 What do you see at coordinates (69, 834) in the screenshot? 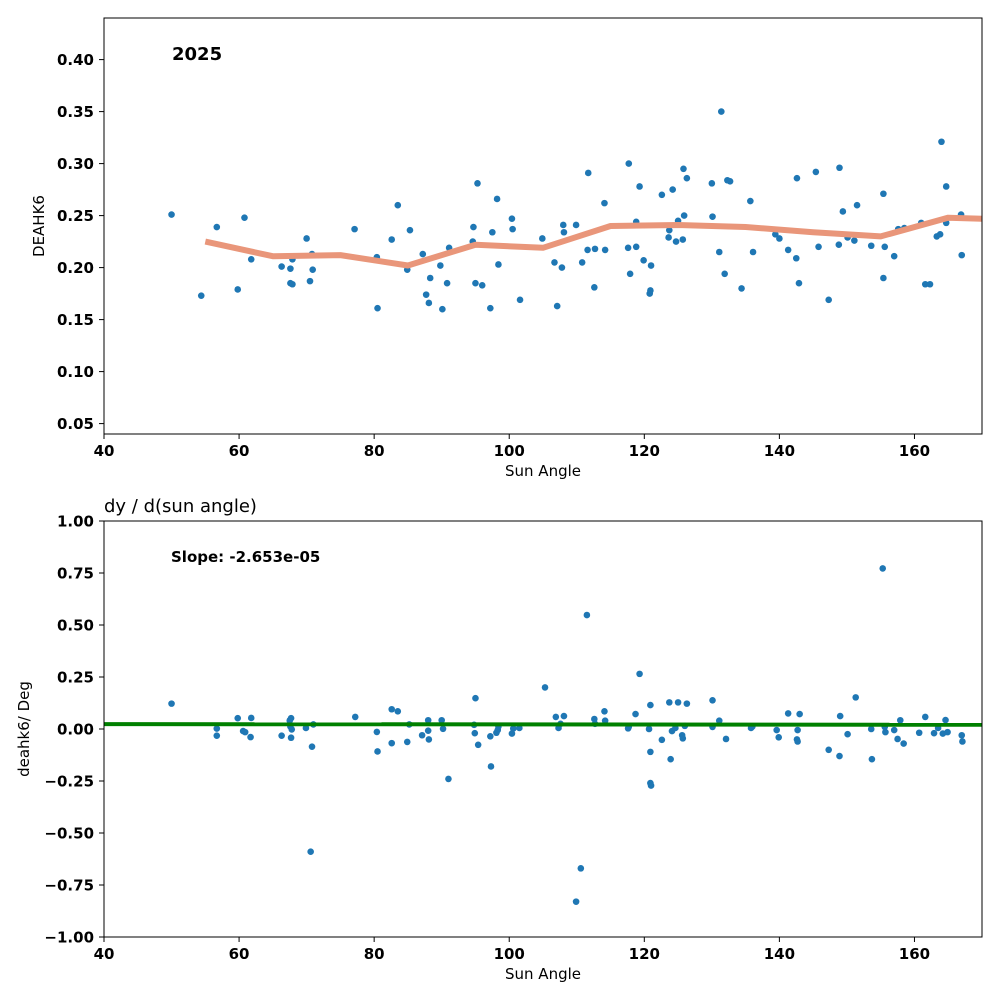
I see `y-tick-label: −0.50` at bounding box center [69, 834].